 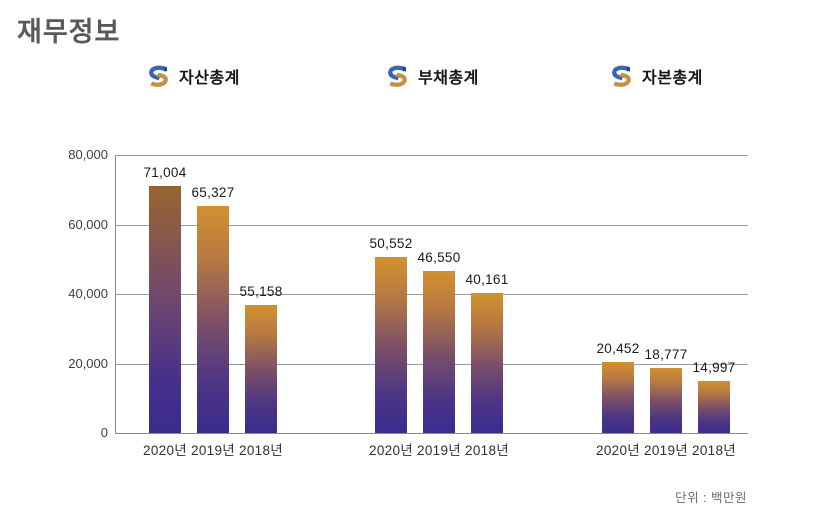 What do you see at coordinates (69, 32) in the screenshot?
I see `page-title: 재무정보` at bounding box center [69, 32].